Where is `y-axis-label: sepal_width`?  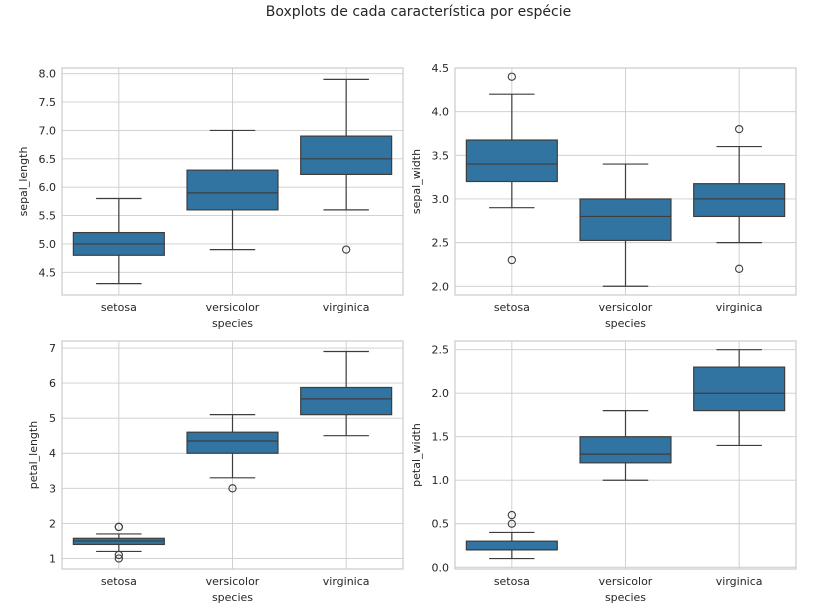 y-axis-label: sepal_width is located at coordinates (416, 181).